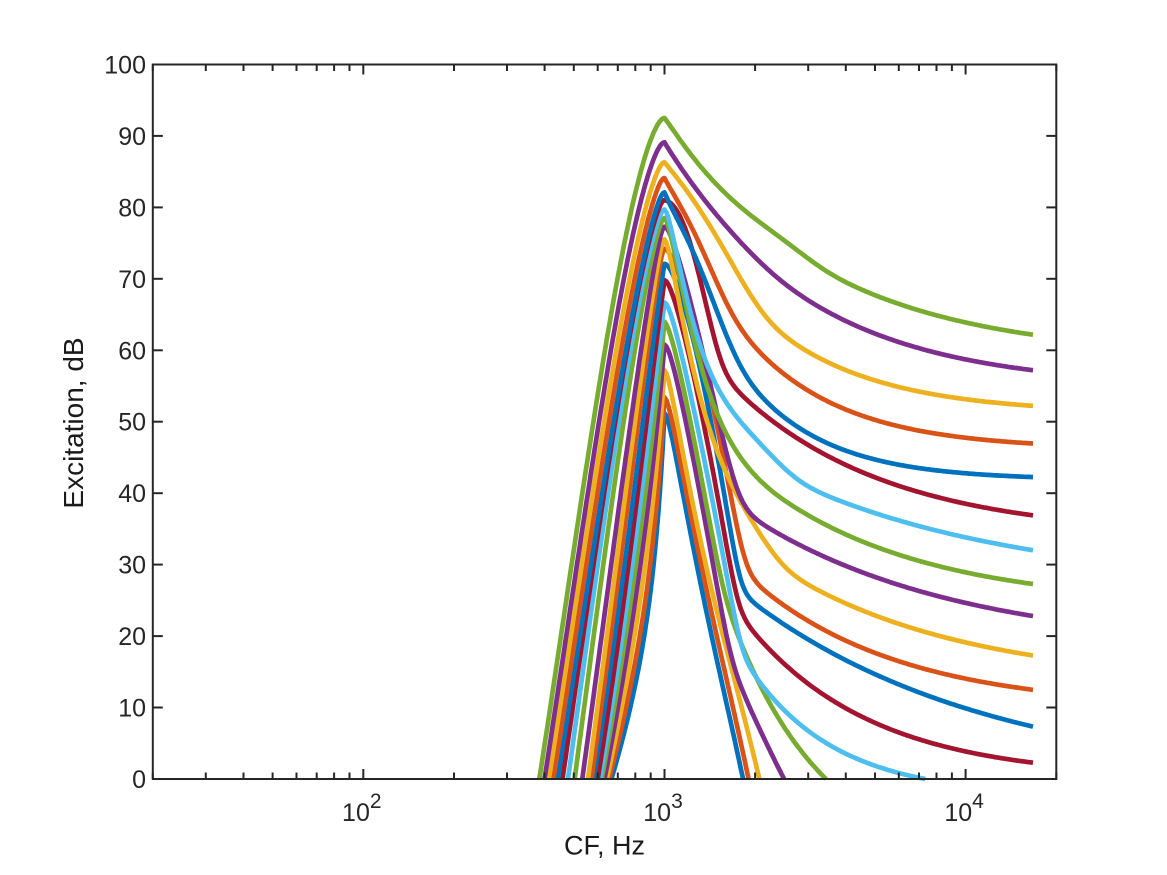  What do you see at coordinates (139, 780) in the screenshot?
I see `svg-text: 0` at bounding box center [139, 780].